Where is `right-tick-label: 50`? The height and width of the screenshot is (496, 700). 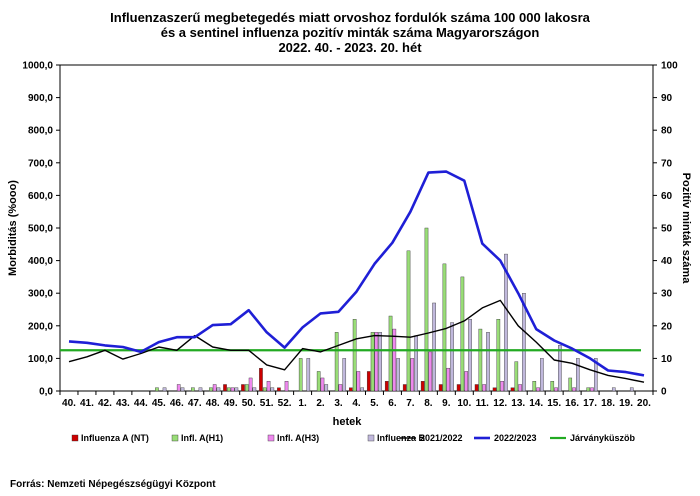
right-tick-label: 50 is located at coordinates (667, 229).